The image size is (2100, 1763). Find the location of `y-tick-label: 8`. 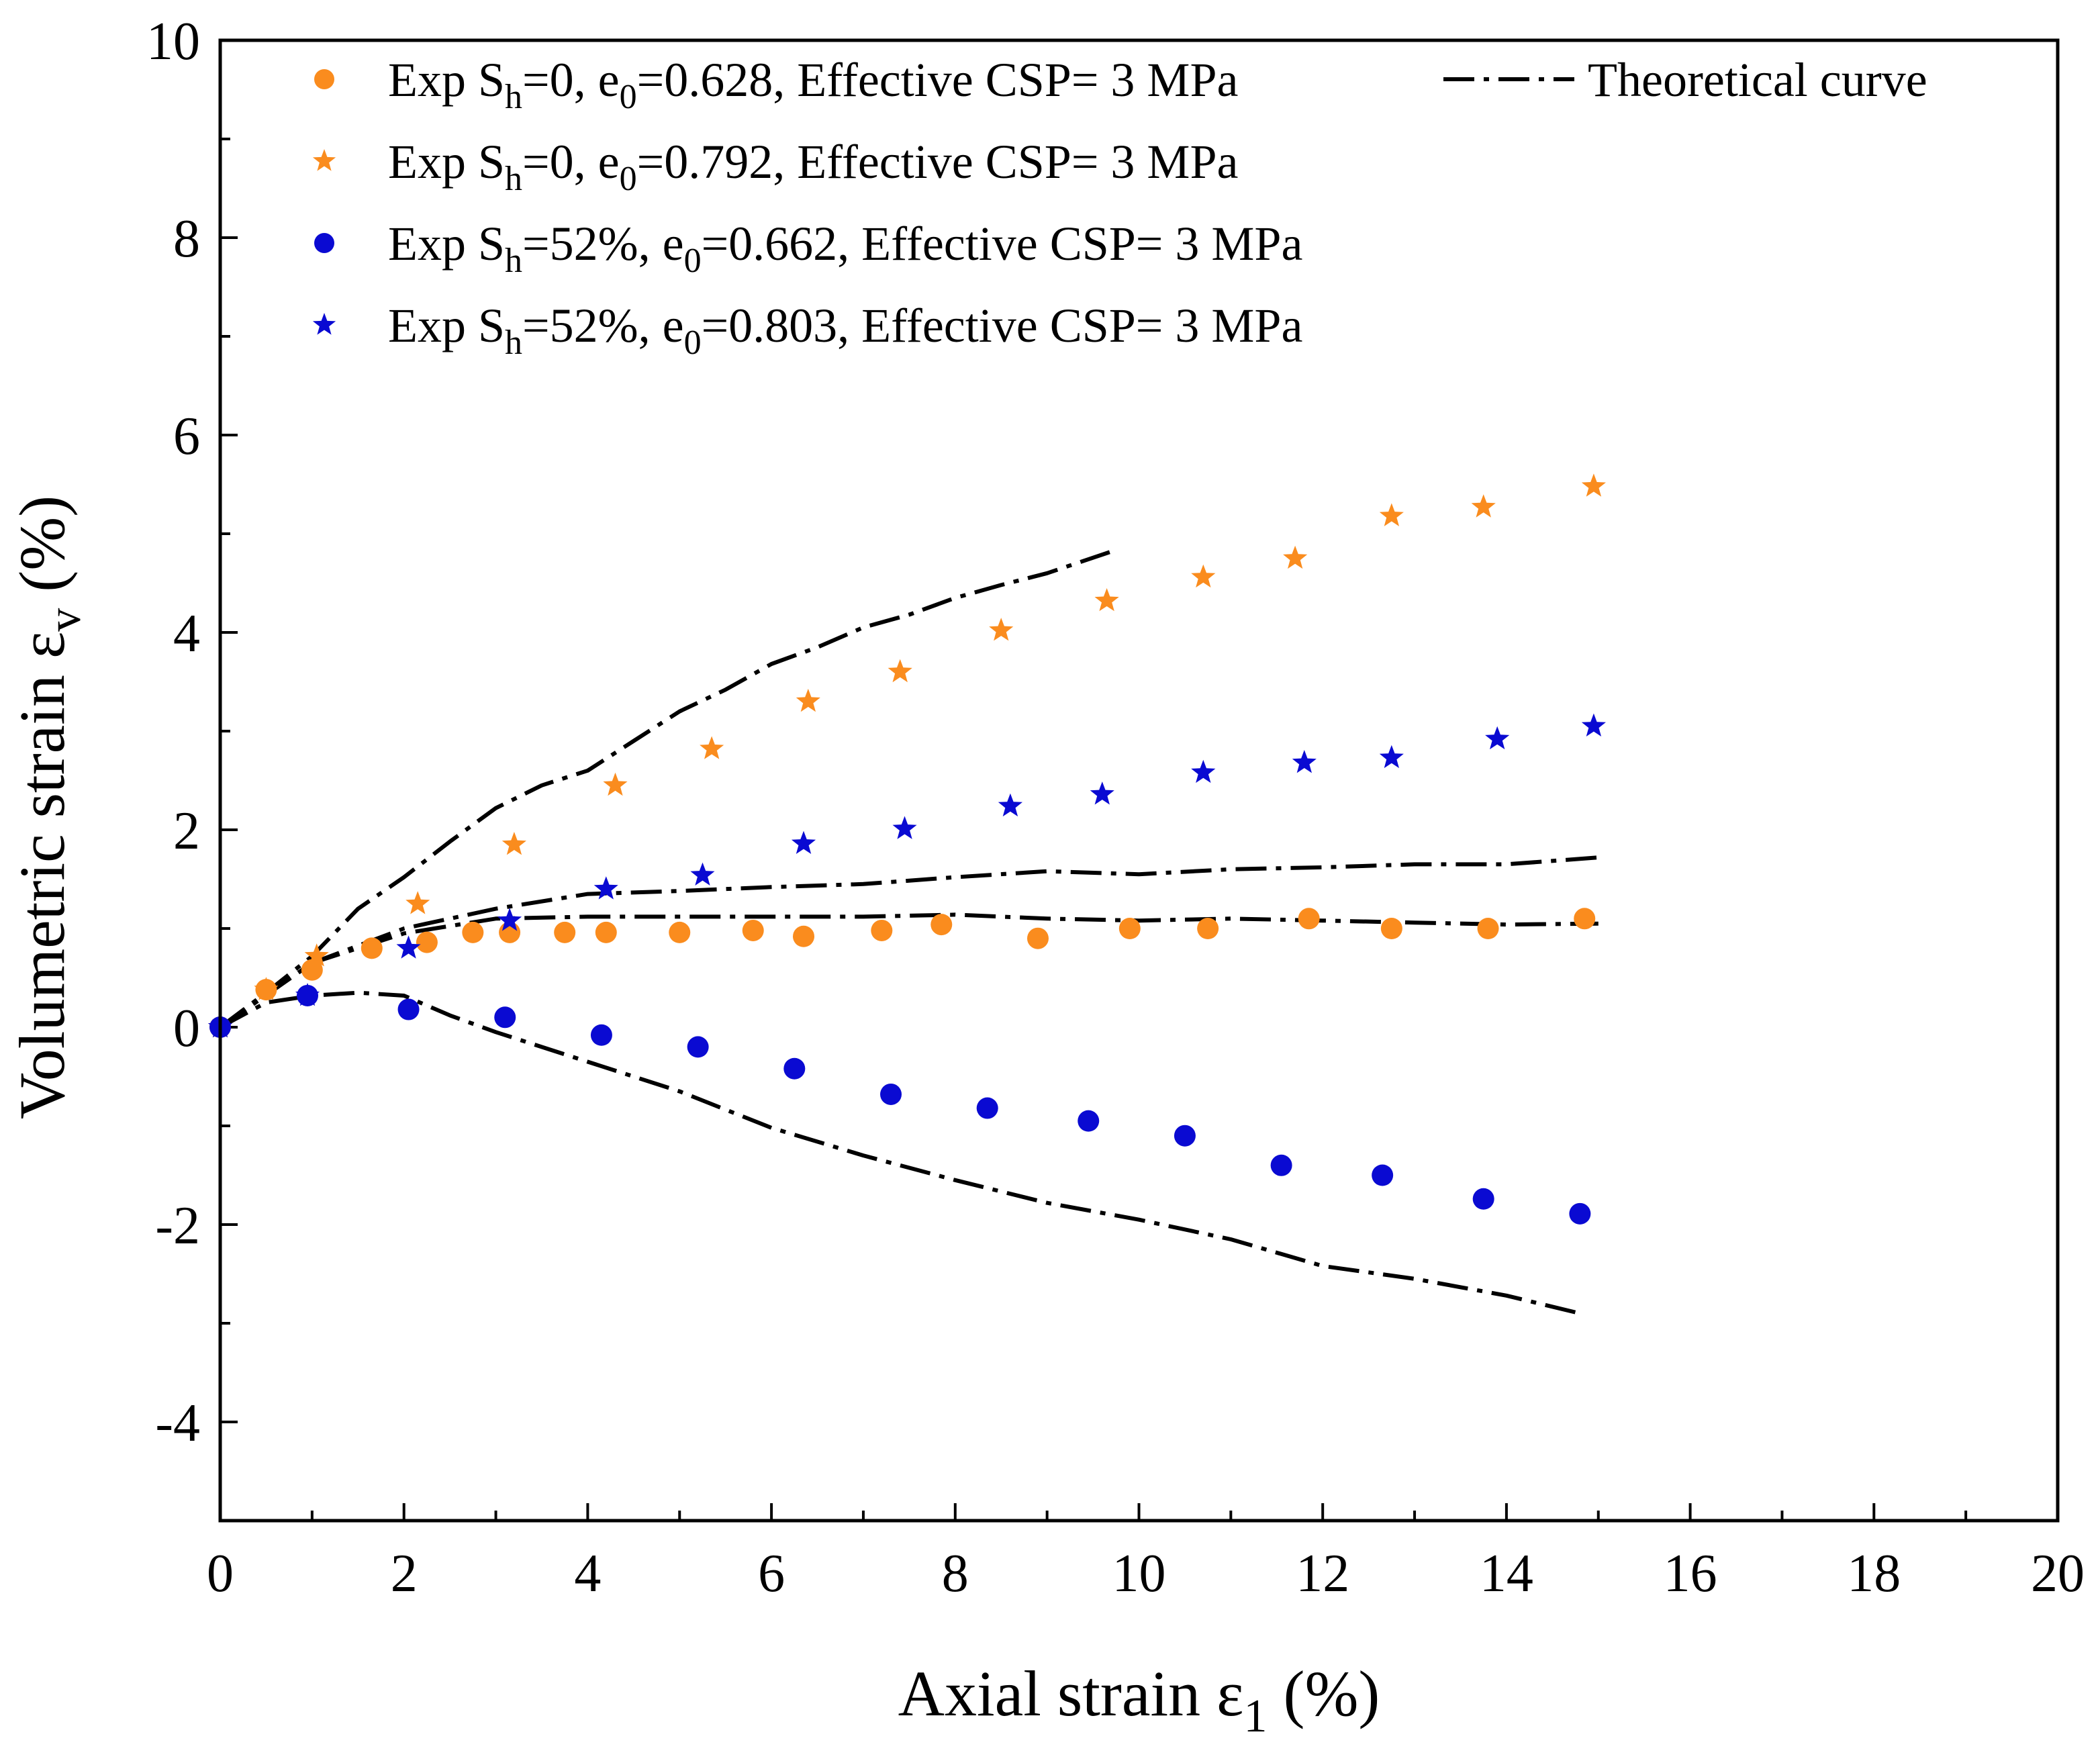

y-tick-label: 8 is located at coordinates (186, 239).